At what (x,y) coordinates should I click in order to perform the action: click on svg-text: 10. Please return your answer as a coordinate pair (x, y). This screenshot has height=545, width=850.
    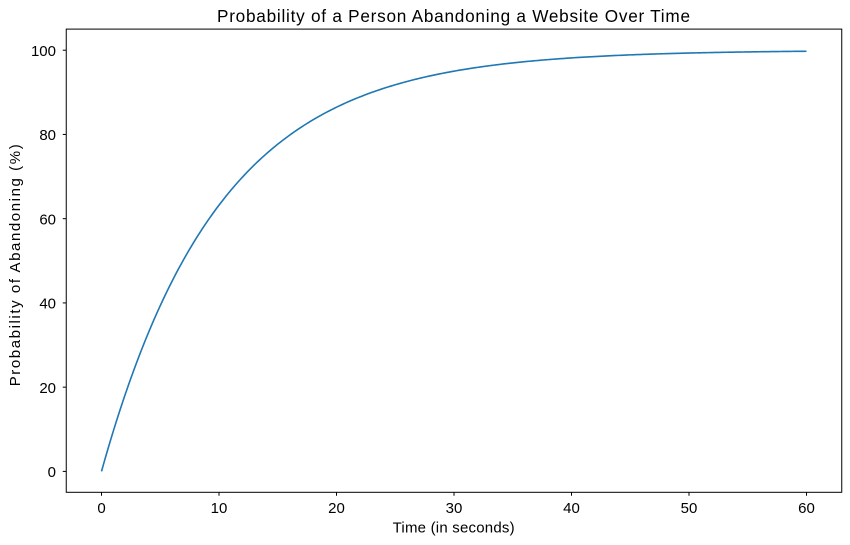
    Looking at the image, I should click on (219, 508).